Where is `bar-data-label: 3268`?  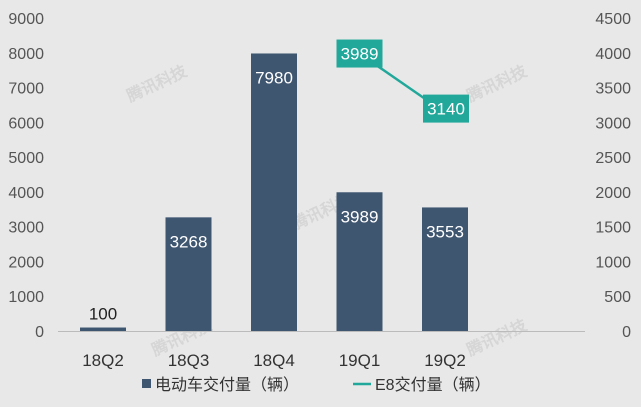 bar-data-label: 3268 is located at coordinates (189, 241).